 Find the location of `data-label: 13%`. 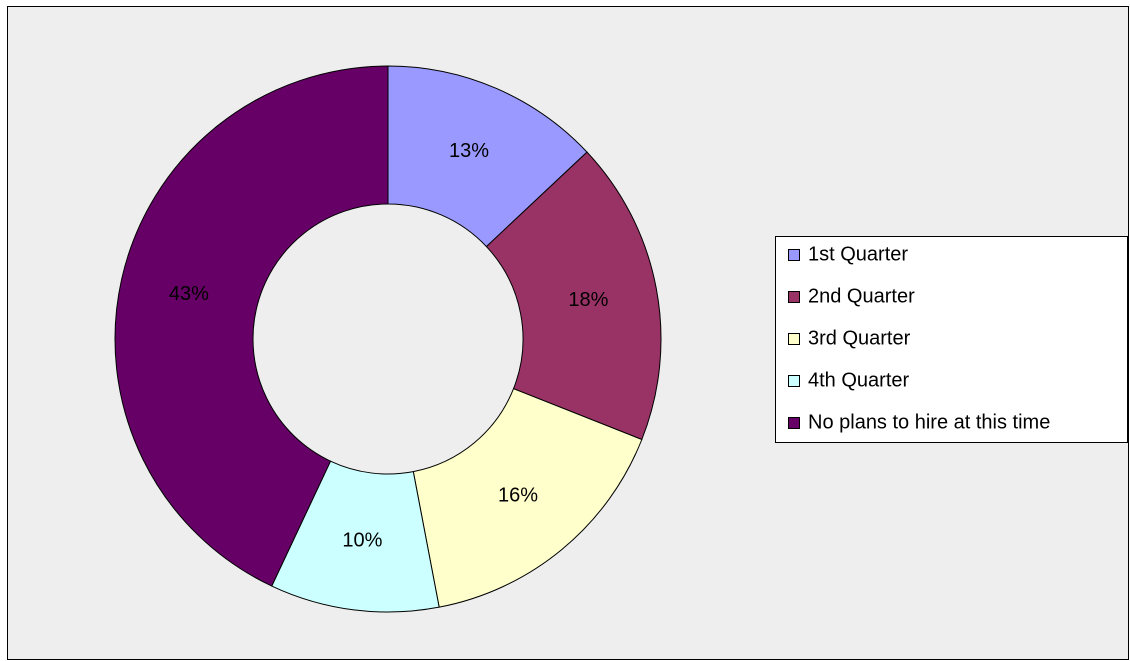

data-label: 13% is located at coordinates (469, 151).